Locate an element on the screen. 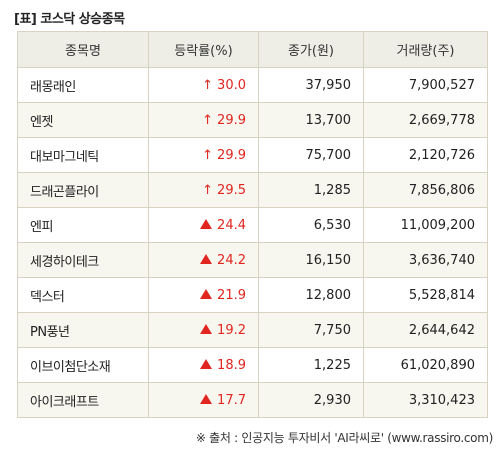  close-price: 2,930 is located at coordinates (311, 400).